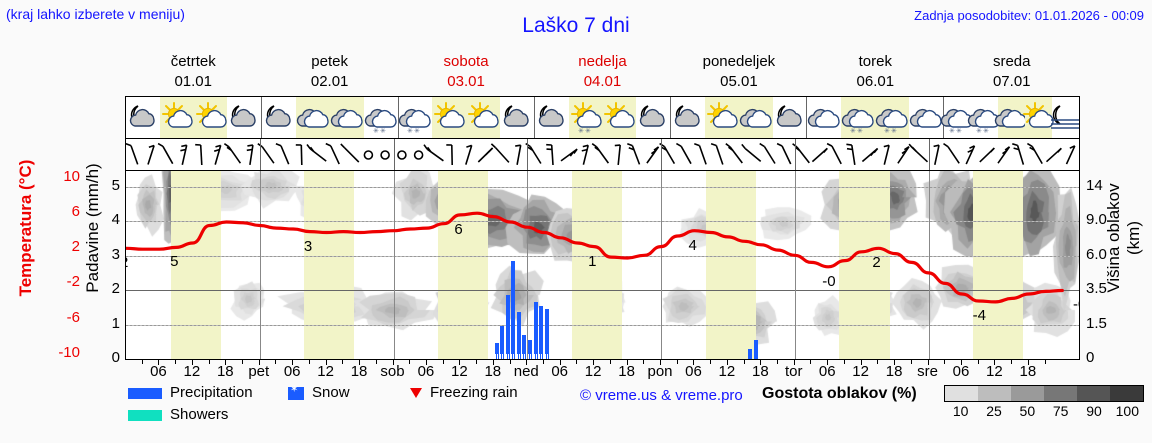 This screenshot has width=1152, height=443. Describe the element at coordinates (115, 288) in the screenshot. I see `precipitation-tick-label: 2` at that location.